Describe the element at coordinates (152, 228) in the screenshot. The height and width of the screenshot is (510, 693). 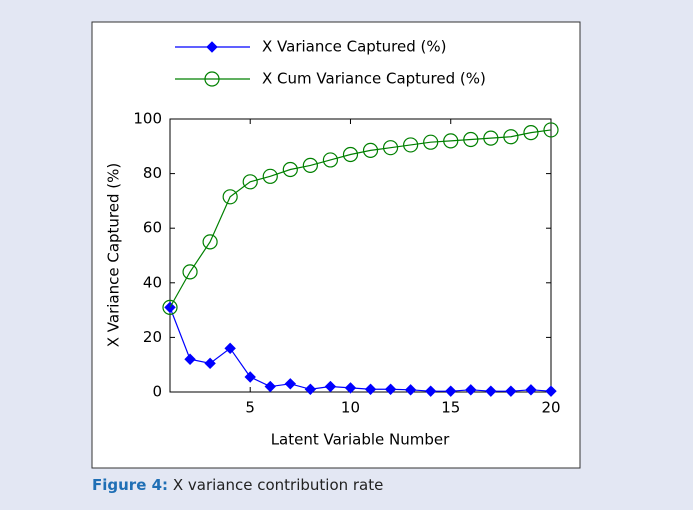
I see `y-tick-label: 60` at that location.